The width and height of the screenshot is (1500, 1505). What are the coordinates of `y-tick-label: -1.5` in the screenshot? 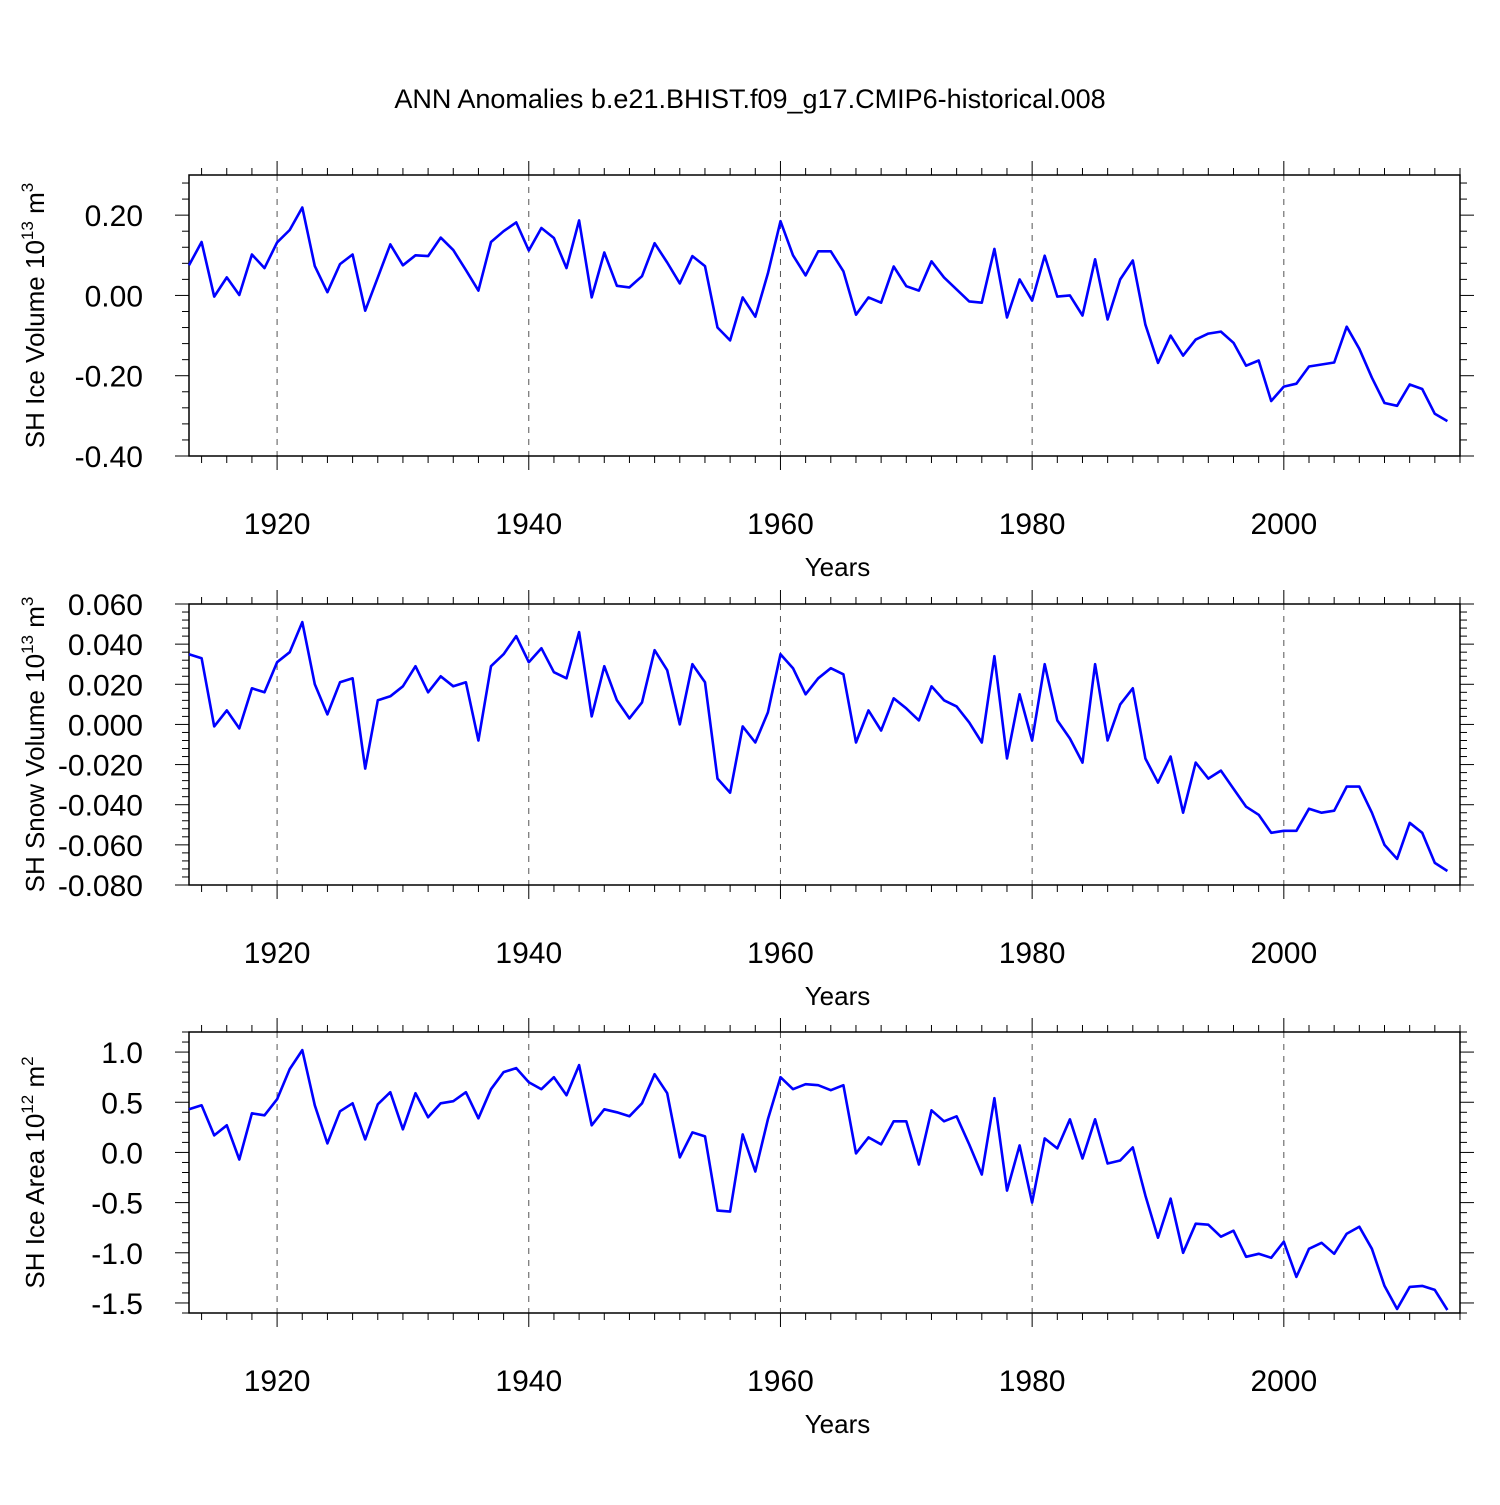 It's located at (117, 1304).